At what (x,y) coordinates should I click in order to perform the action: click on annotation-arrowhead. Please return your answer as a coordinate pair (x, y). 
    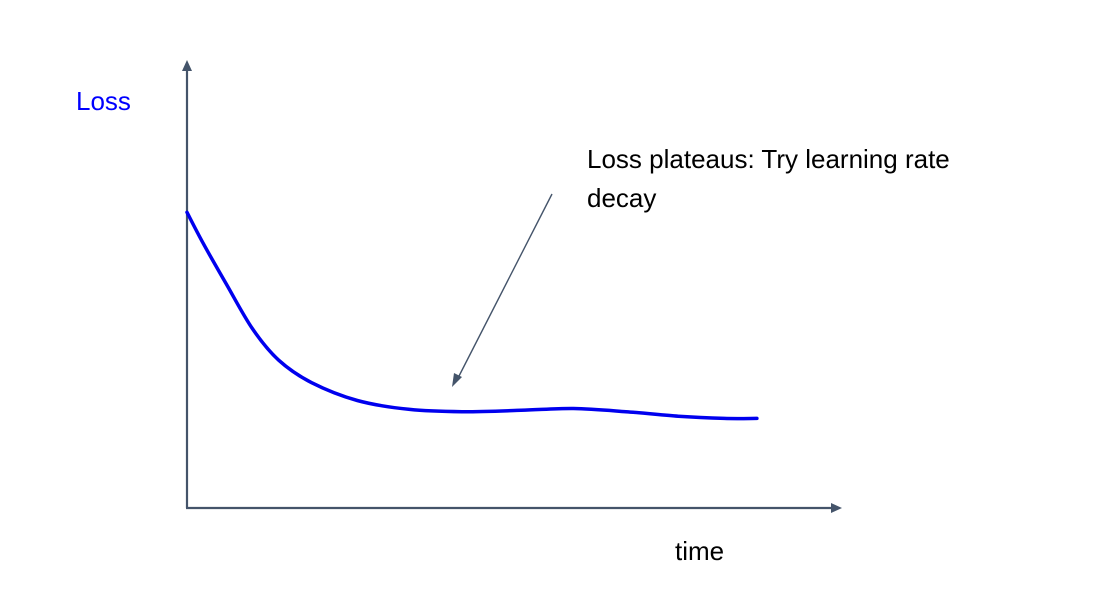
    Looking at the image, I should click on (457, 380).